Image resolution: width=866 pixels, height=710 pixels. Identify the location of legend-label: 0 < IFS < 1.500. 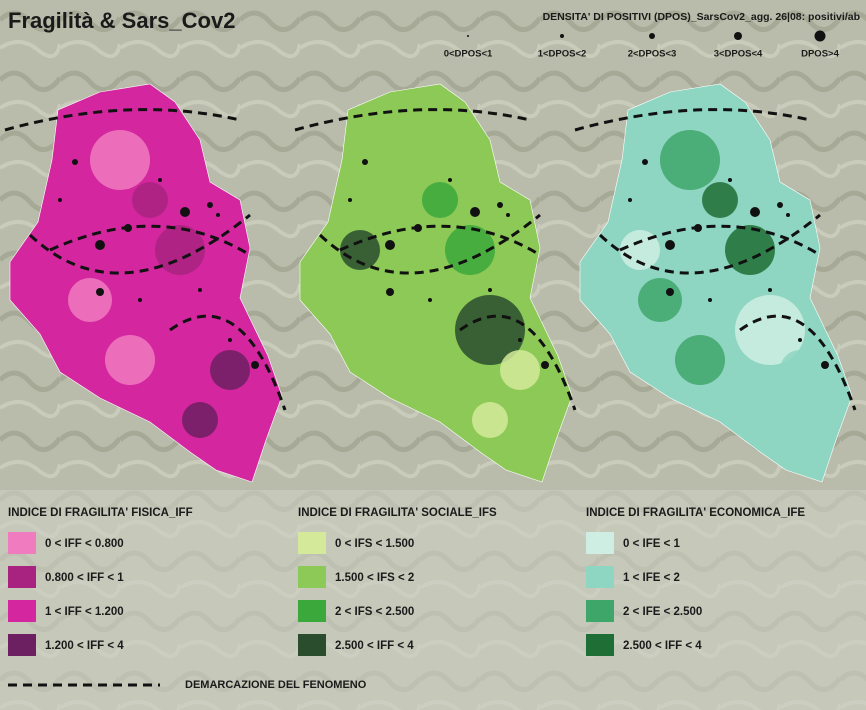
(374, 544).